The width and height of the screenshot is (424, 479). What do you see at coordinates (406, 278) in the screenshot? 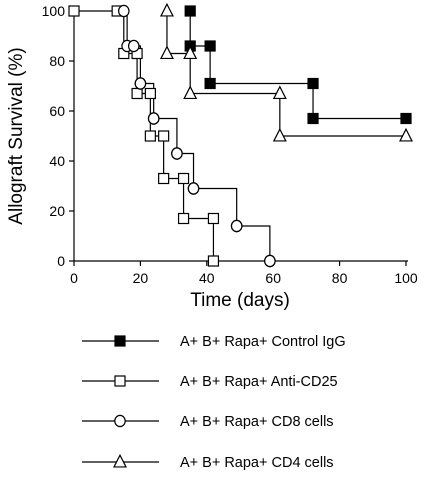
I see `x-tick-label: 100` at bounding box center [406, 278].